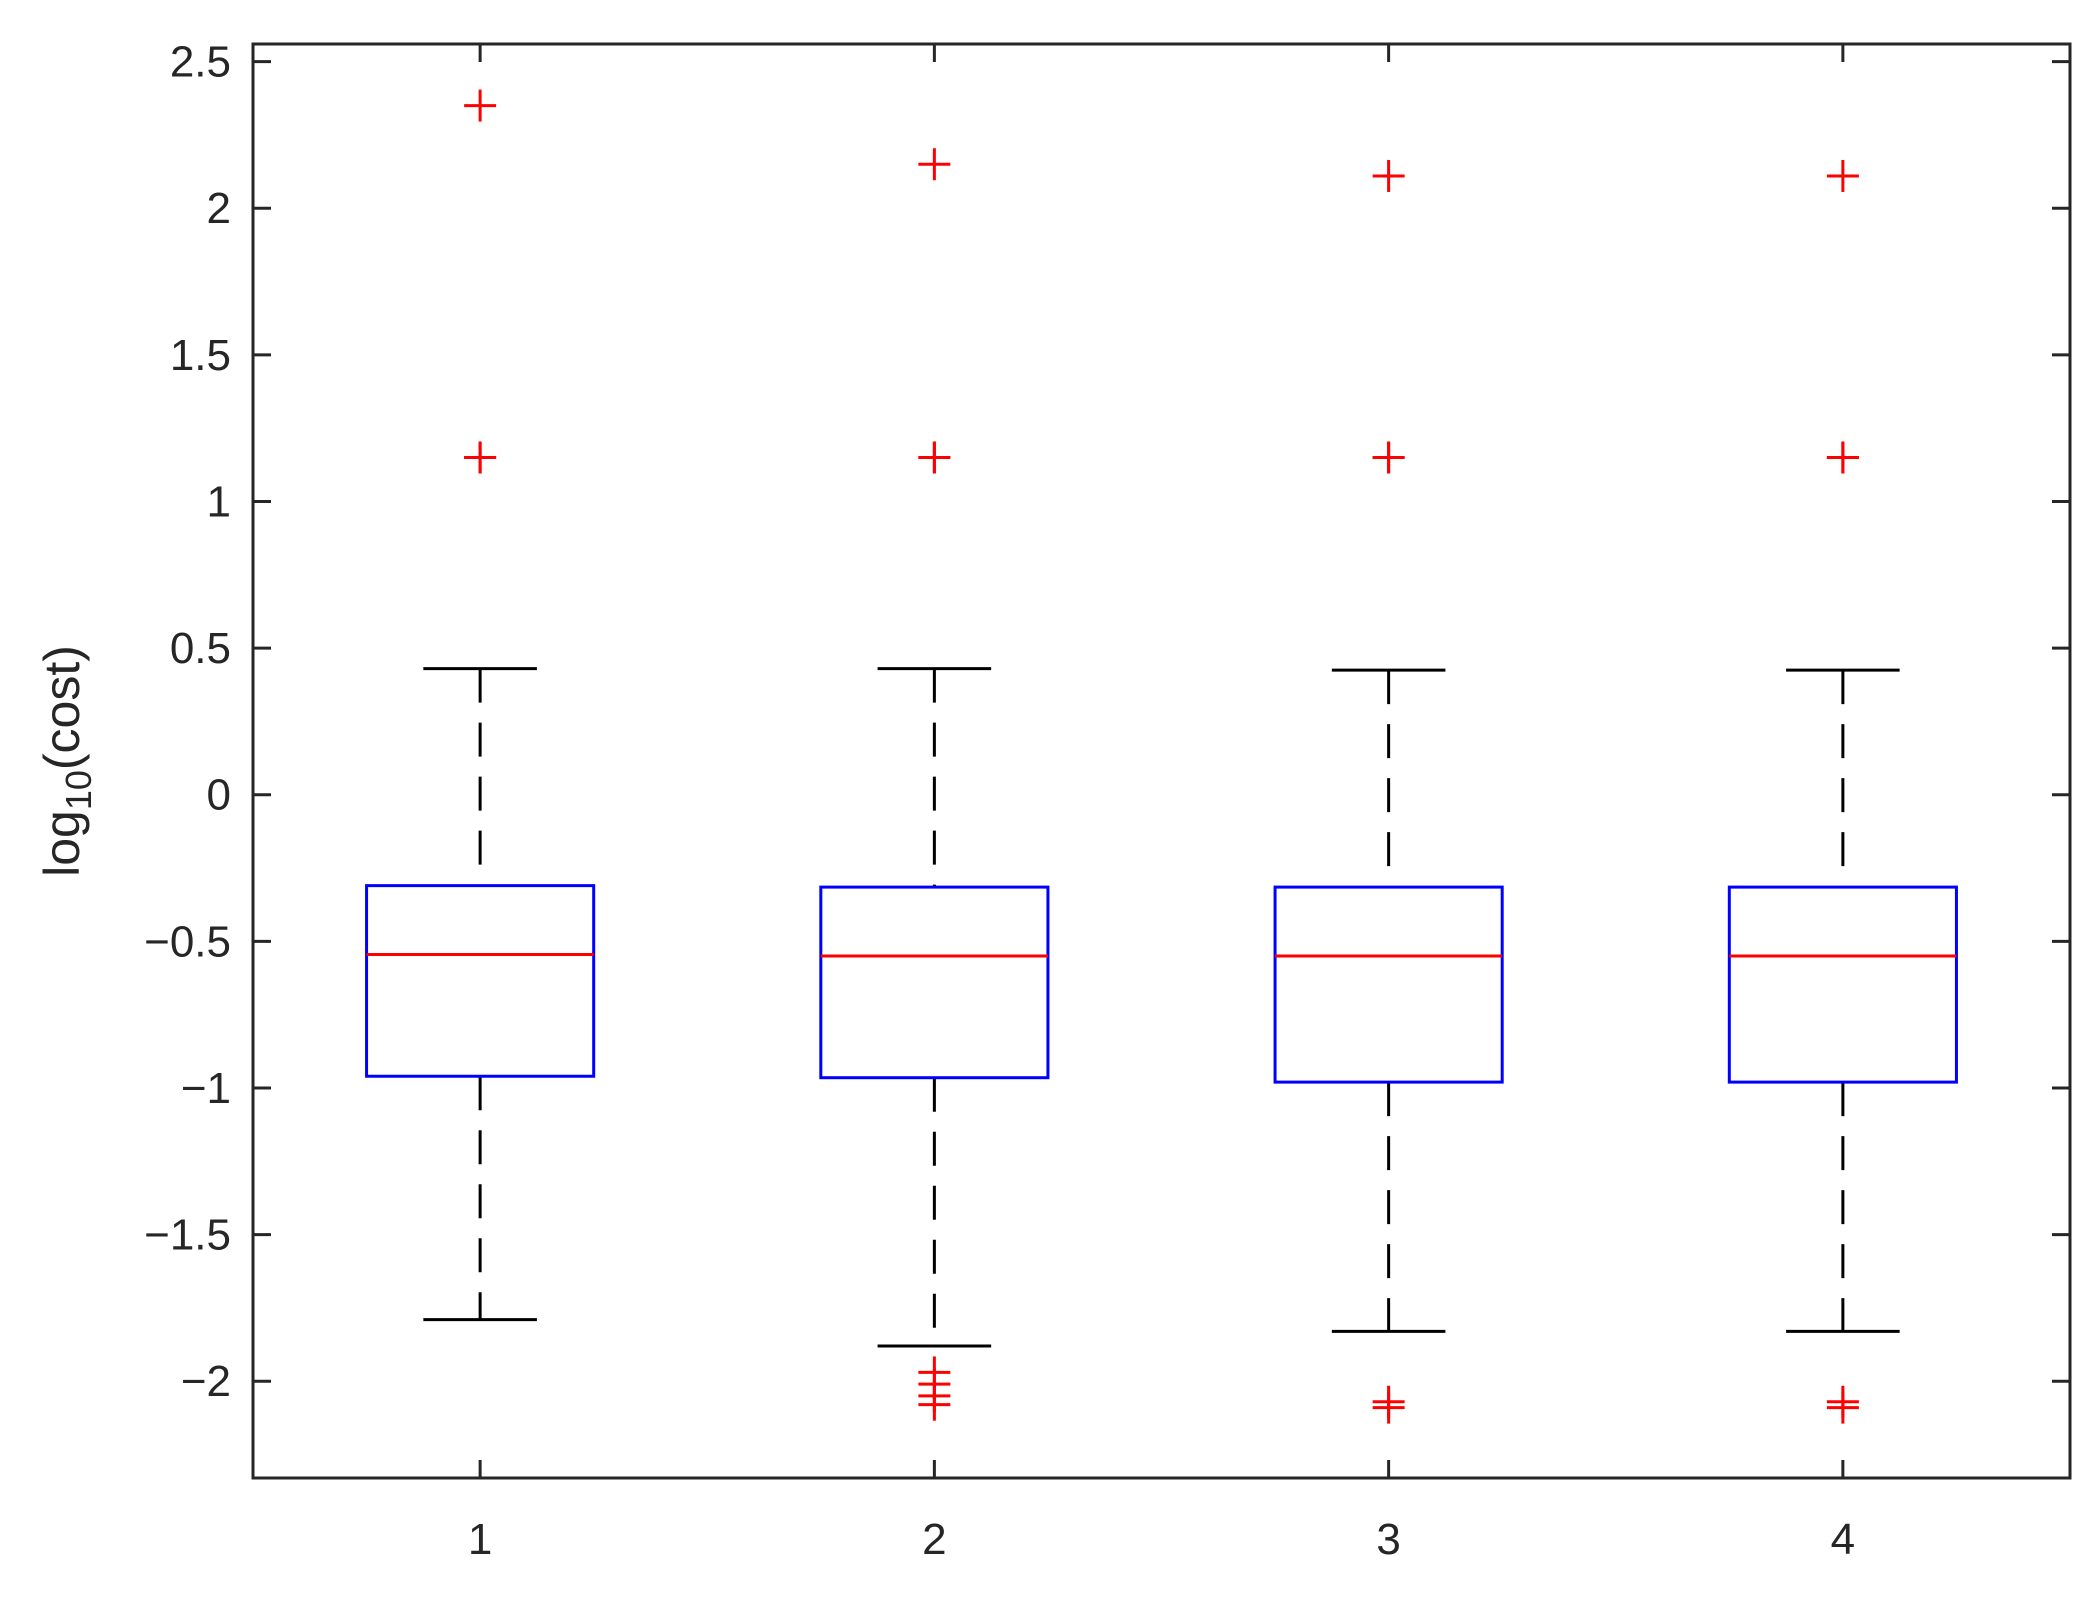 This screenshot has height=1613, width=2097. Describe the element at coordinates (1388, 1539) in the screenshot. I see `x-tick-label: 3` at that location.